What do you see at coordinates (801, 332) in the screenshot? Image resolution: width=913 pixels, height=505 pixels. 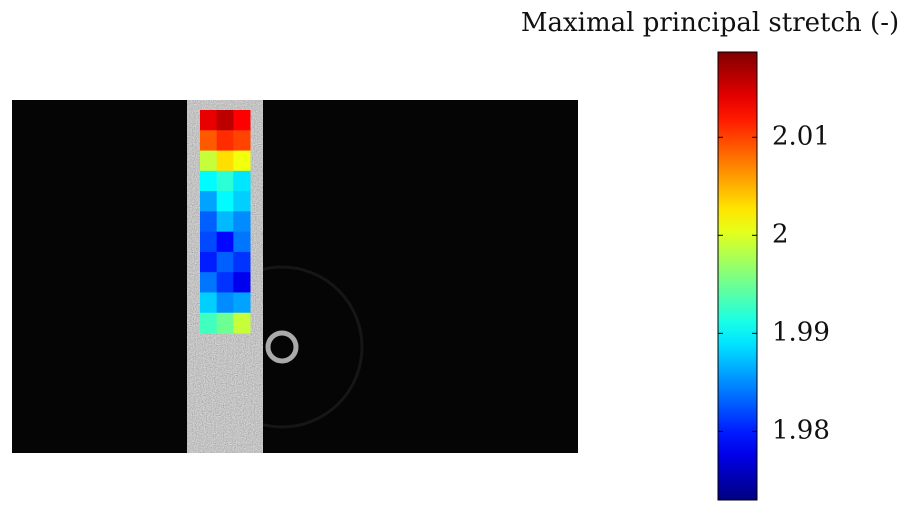 I see `colorbar-tick-label: 1.99` at bounding box center [801, 332].